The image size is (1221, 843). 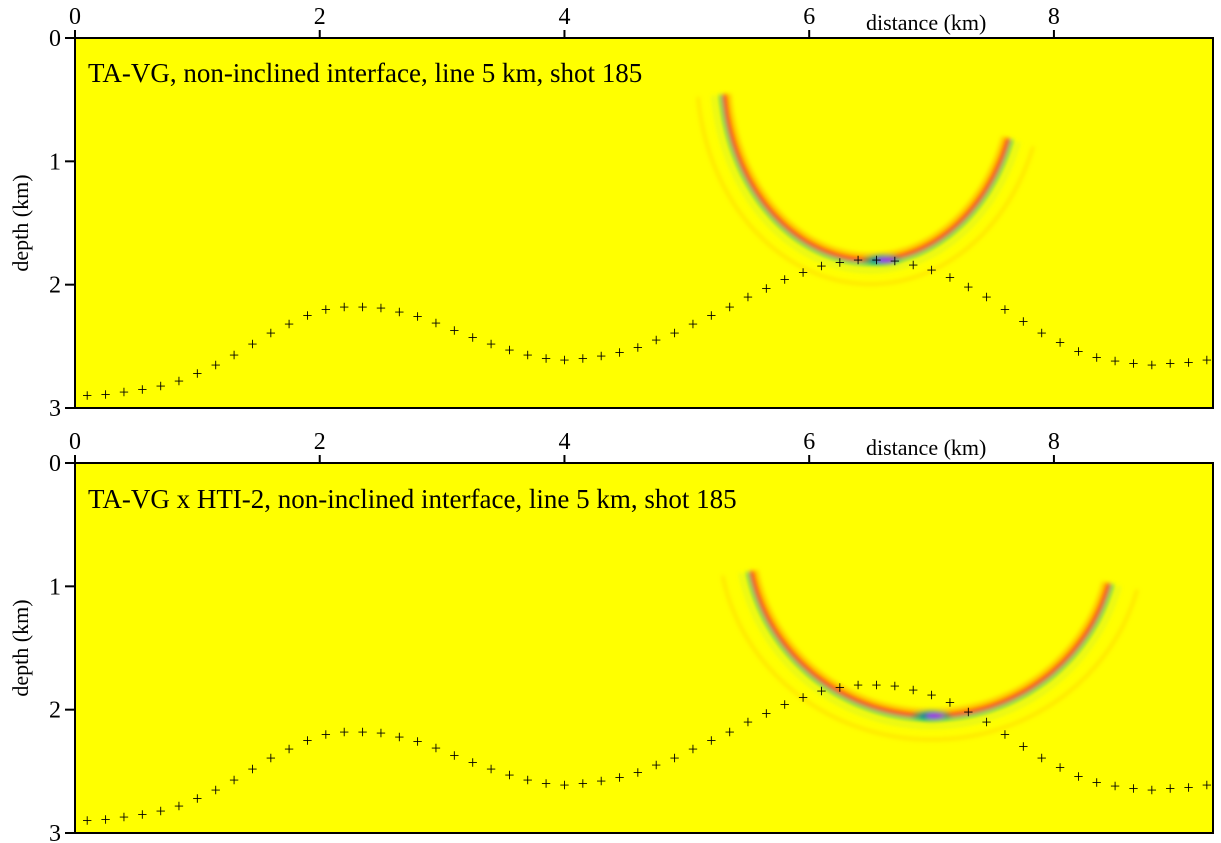 I want to click on y-axis: 0 1 2 3, so click(x=62, y=224).